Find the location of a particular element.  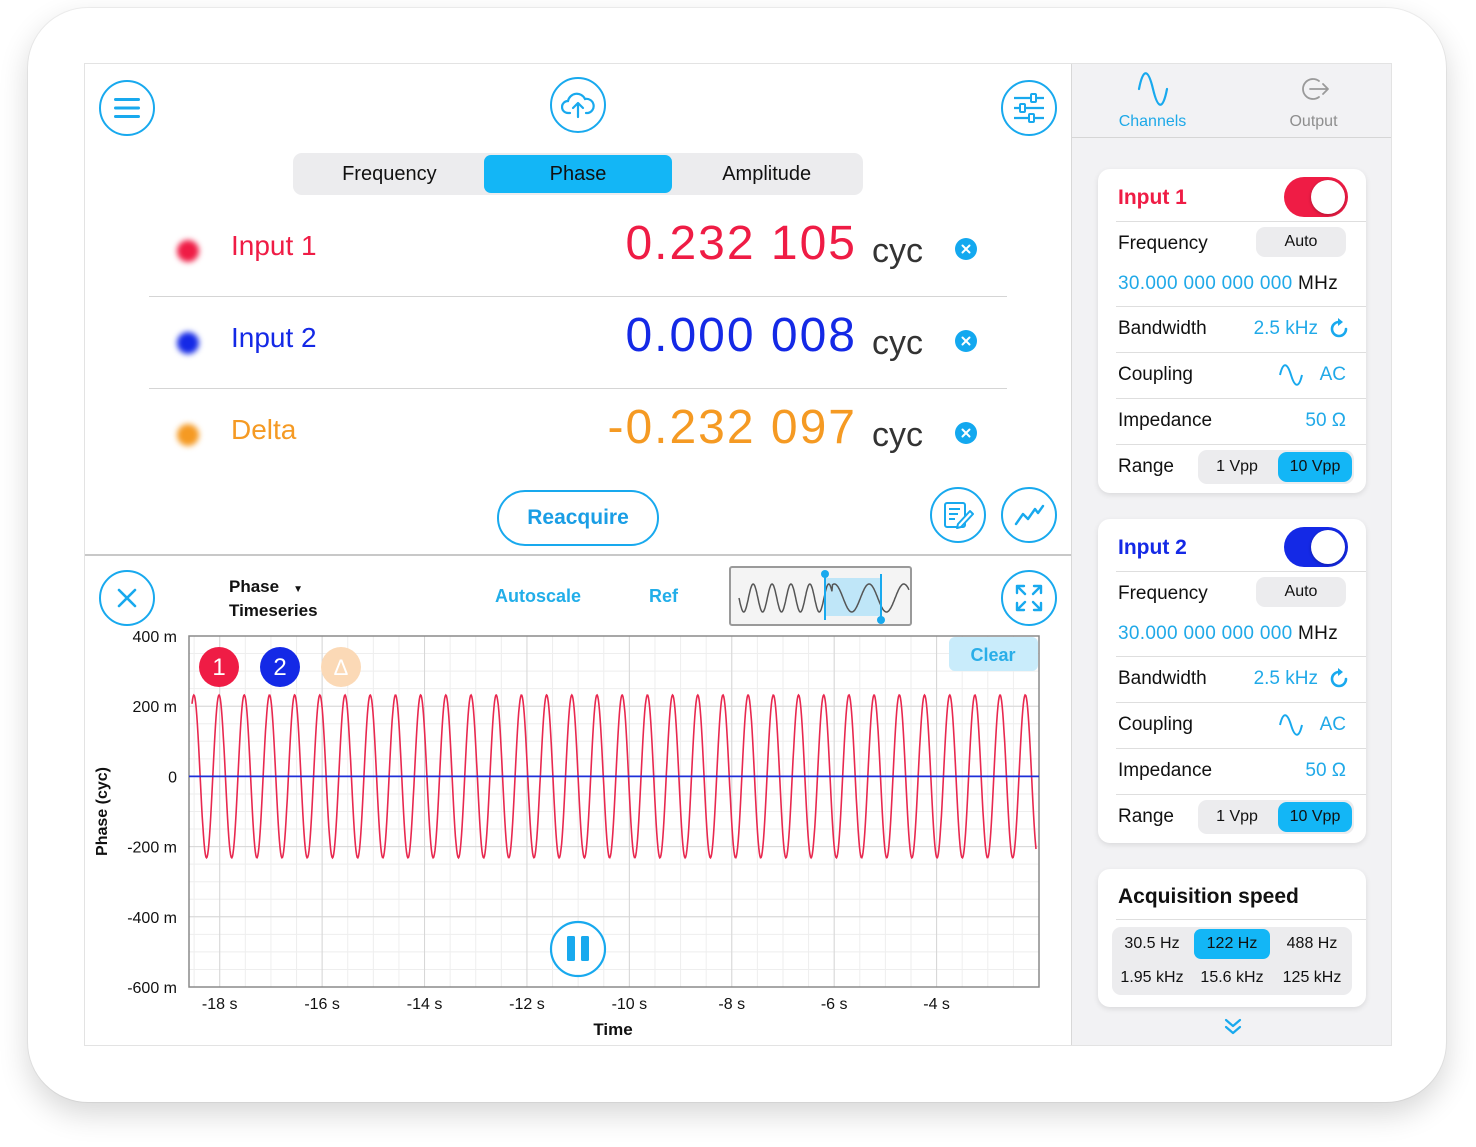

badge-label: Δ is located at coordinates (341, 667).